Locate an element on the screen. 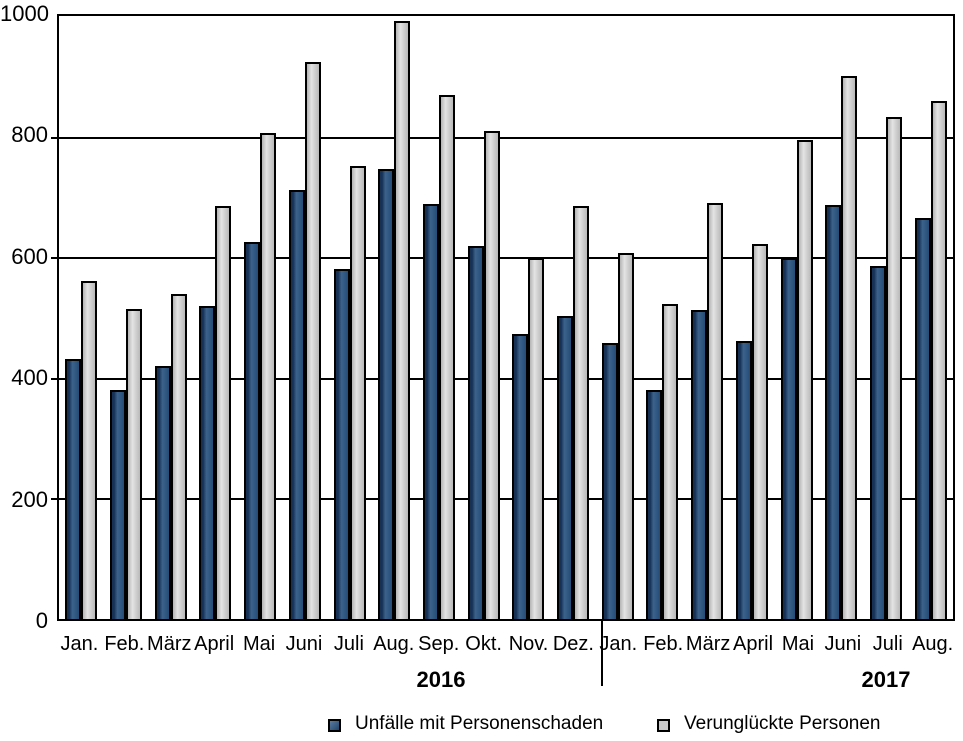 The width and height of the screenshot is (963, 741). y-tick-label: 800 is located at coordinates (29, 135).